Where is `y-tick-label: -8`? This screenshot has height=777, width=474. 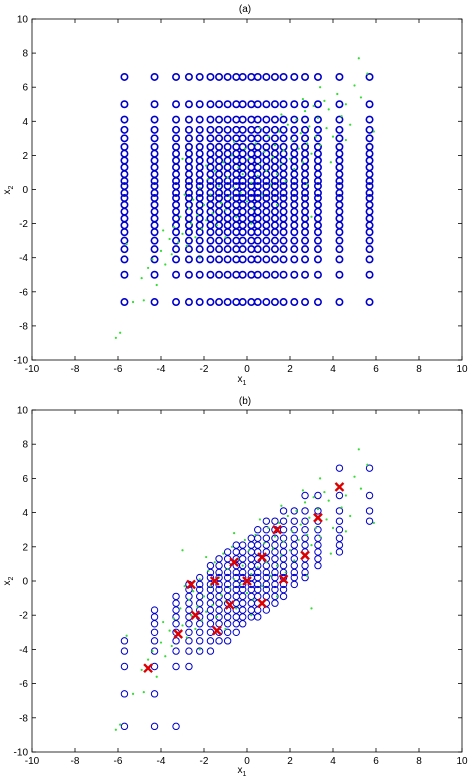 y-tick-label: -8 is located at coordinates (23, 326).